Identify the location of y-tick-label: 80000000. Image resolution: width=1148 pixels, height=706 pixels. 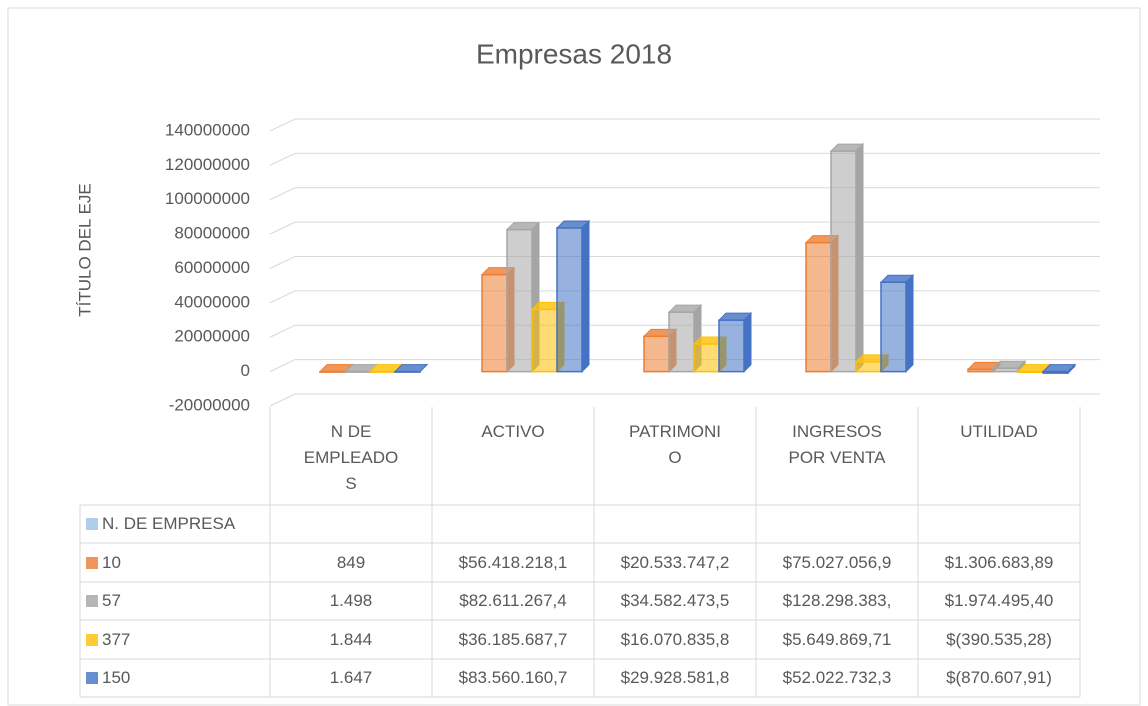
(212, 233).